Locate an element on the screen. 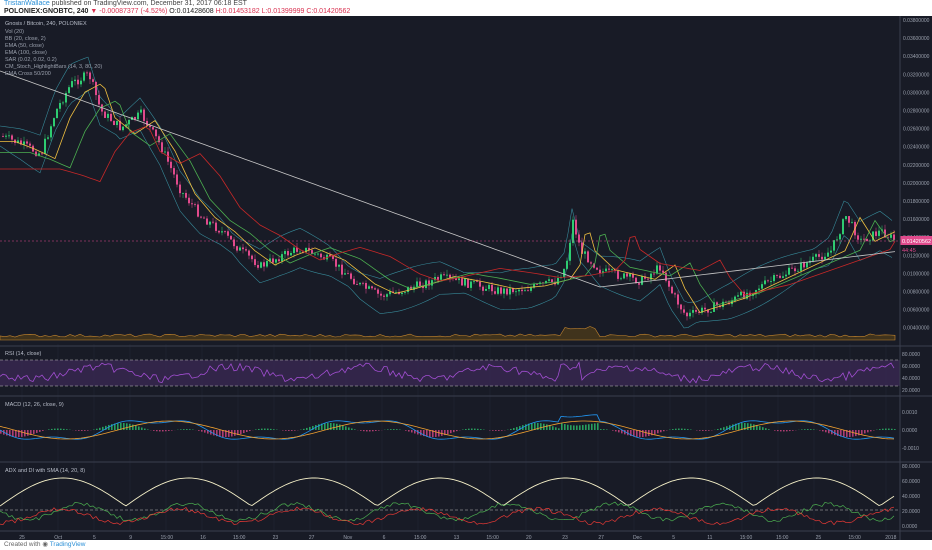  legend-indicator: CM_Stoch_HighlightBars (14, 3, 80, 20) is located at coordinates (53, 67).